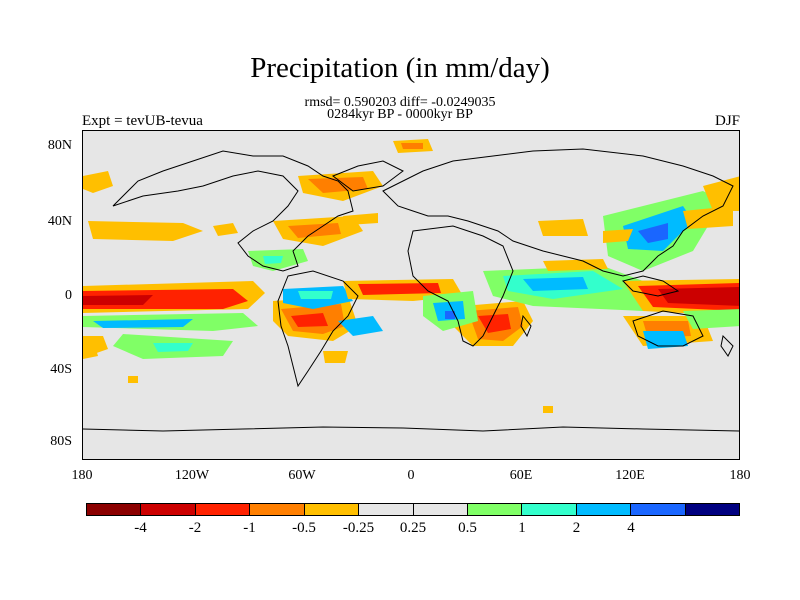 The image size is (800, 600). What do you see at coordinates (631, 528) in the screenshot?
I see `colorbar-label-9: 4` at bounding box center [631, 528].